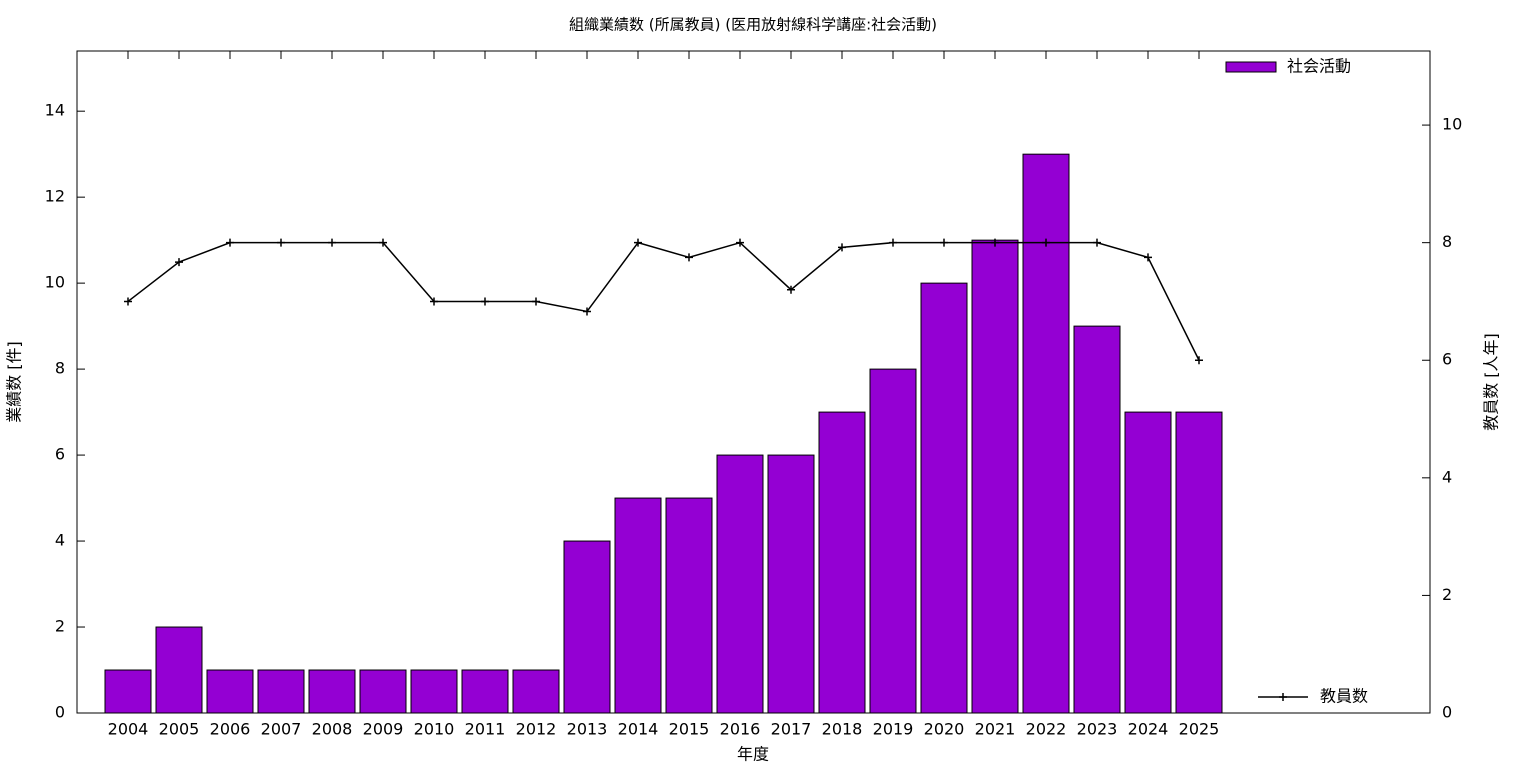 This screenshot has height=768, width=1536. I want to click on y2-tick-label: 4, so click(1447, 476).